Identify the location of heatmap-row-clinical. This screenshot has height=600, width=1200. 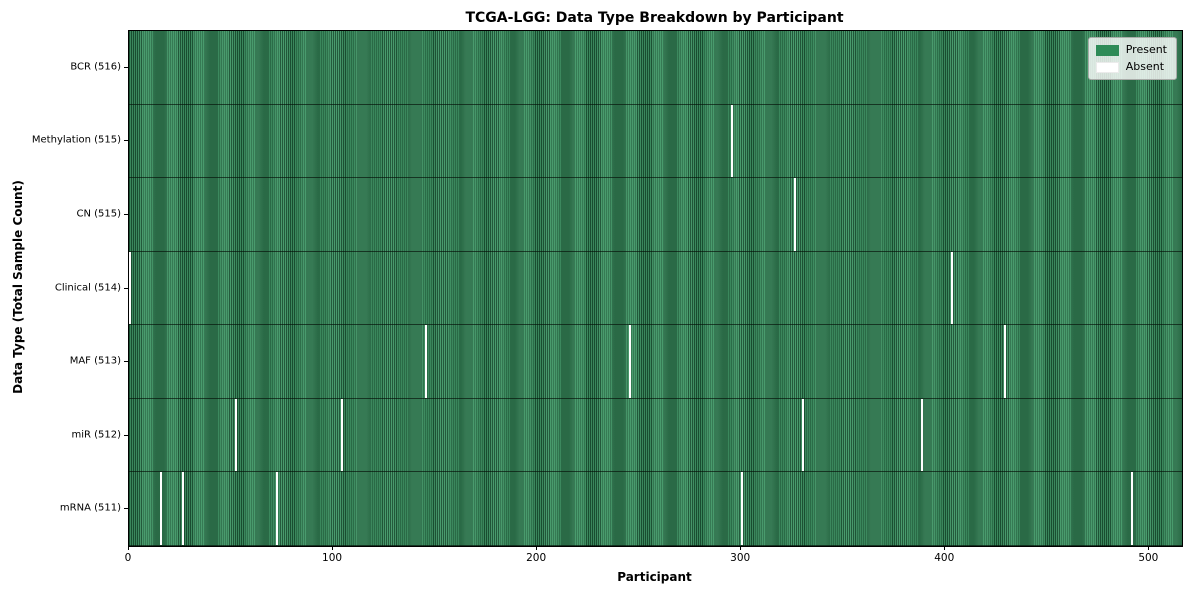
(655, 288).